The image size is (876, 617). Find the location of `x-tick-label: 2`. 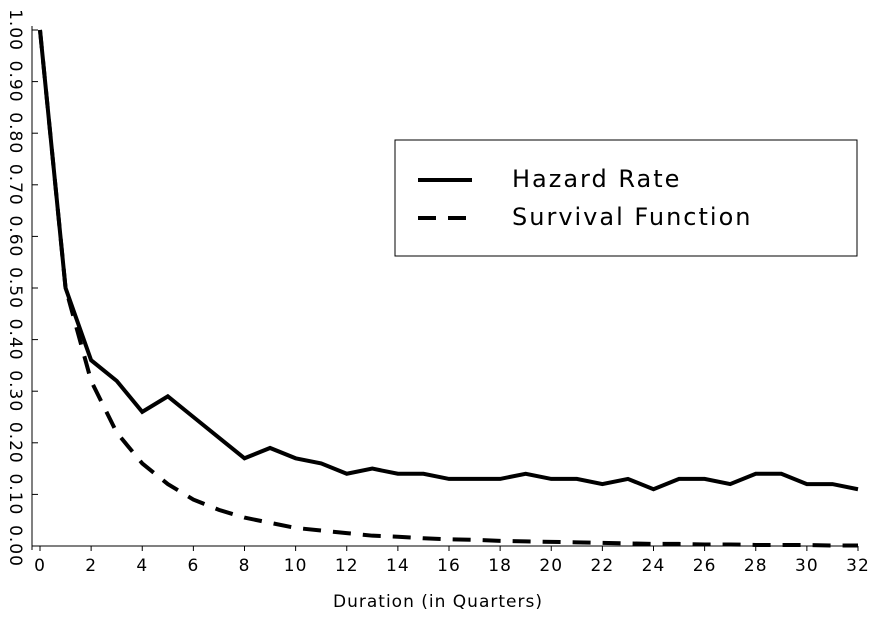

x-tick-label: 2 is located at coordinates (91, 566).